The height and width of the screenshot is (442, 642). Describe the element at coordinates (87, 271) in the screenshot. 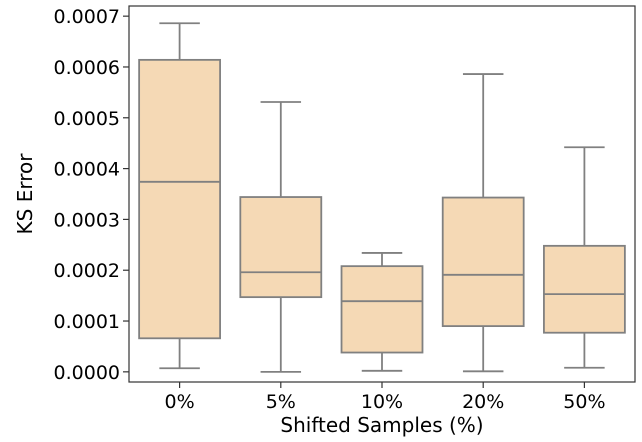

I see `y-tick-label: 0.0002` at that location.